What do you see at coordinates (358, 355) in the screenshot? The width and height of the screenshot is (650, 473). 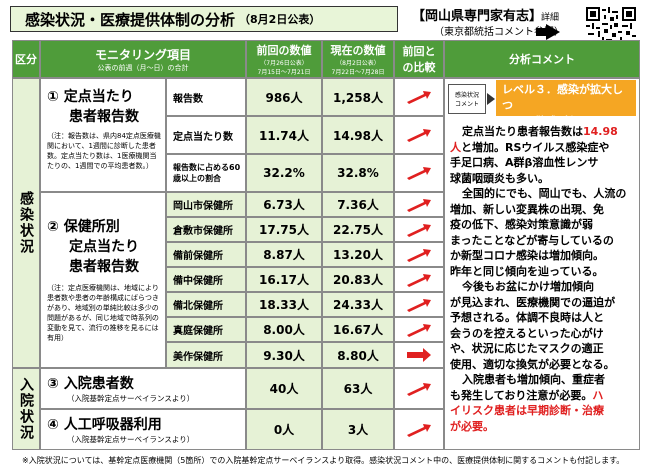 I see `sec2-row-curr: 8.80人` at bounding box center [358, 355].